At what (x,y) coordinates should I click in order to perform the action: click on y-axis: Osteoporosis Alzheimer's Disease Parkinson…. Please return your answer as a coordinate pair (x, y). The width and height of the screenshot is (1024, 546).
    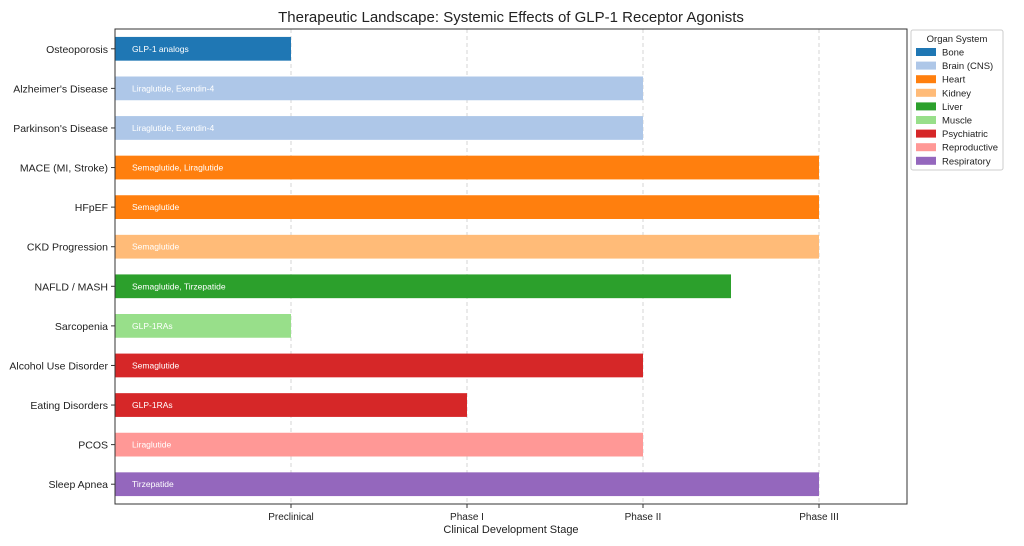
    Looking at the image, I should click on (62, 267).